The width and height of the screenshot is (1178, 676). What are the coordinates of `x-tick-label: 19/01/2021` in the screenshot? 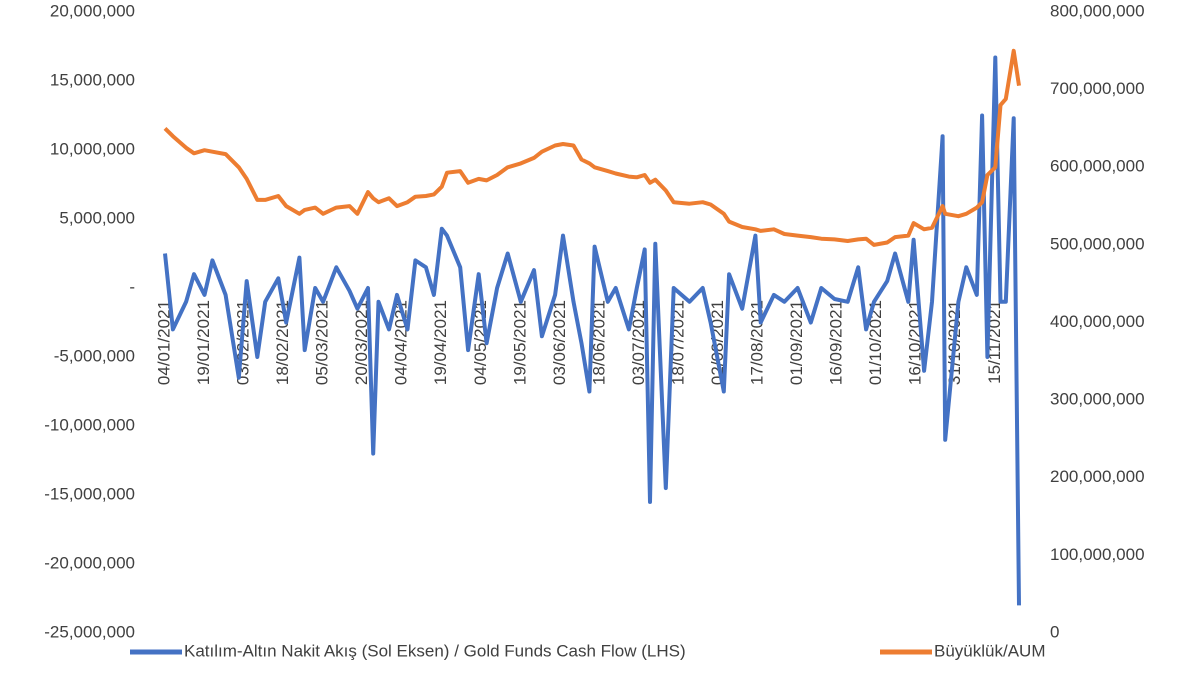 It's located at (203, 342).